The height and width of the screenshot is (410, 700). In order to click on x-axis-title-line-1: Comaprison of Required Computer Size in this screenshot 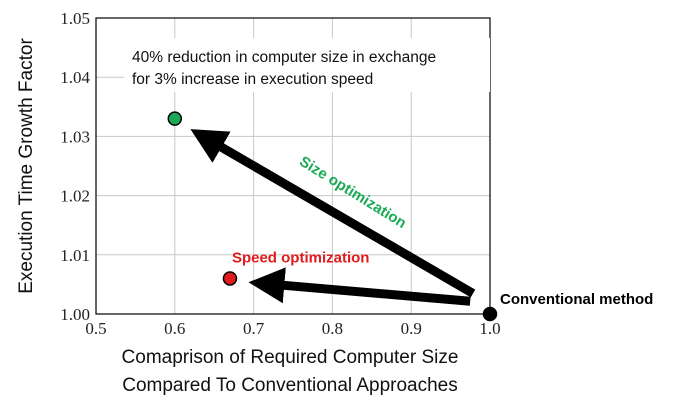, I will do `click(290, 357)`.